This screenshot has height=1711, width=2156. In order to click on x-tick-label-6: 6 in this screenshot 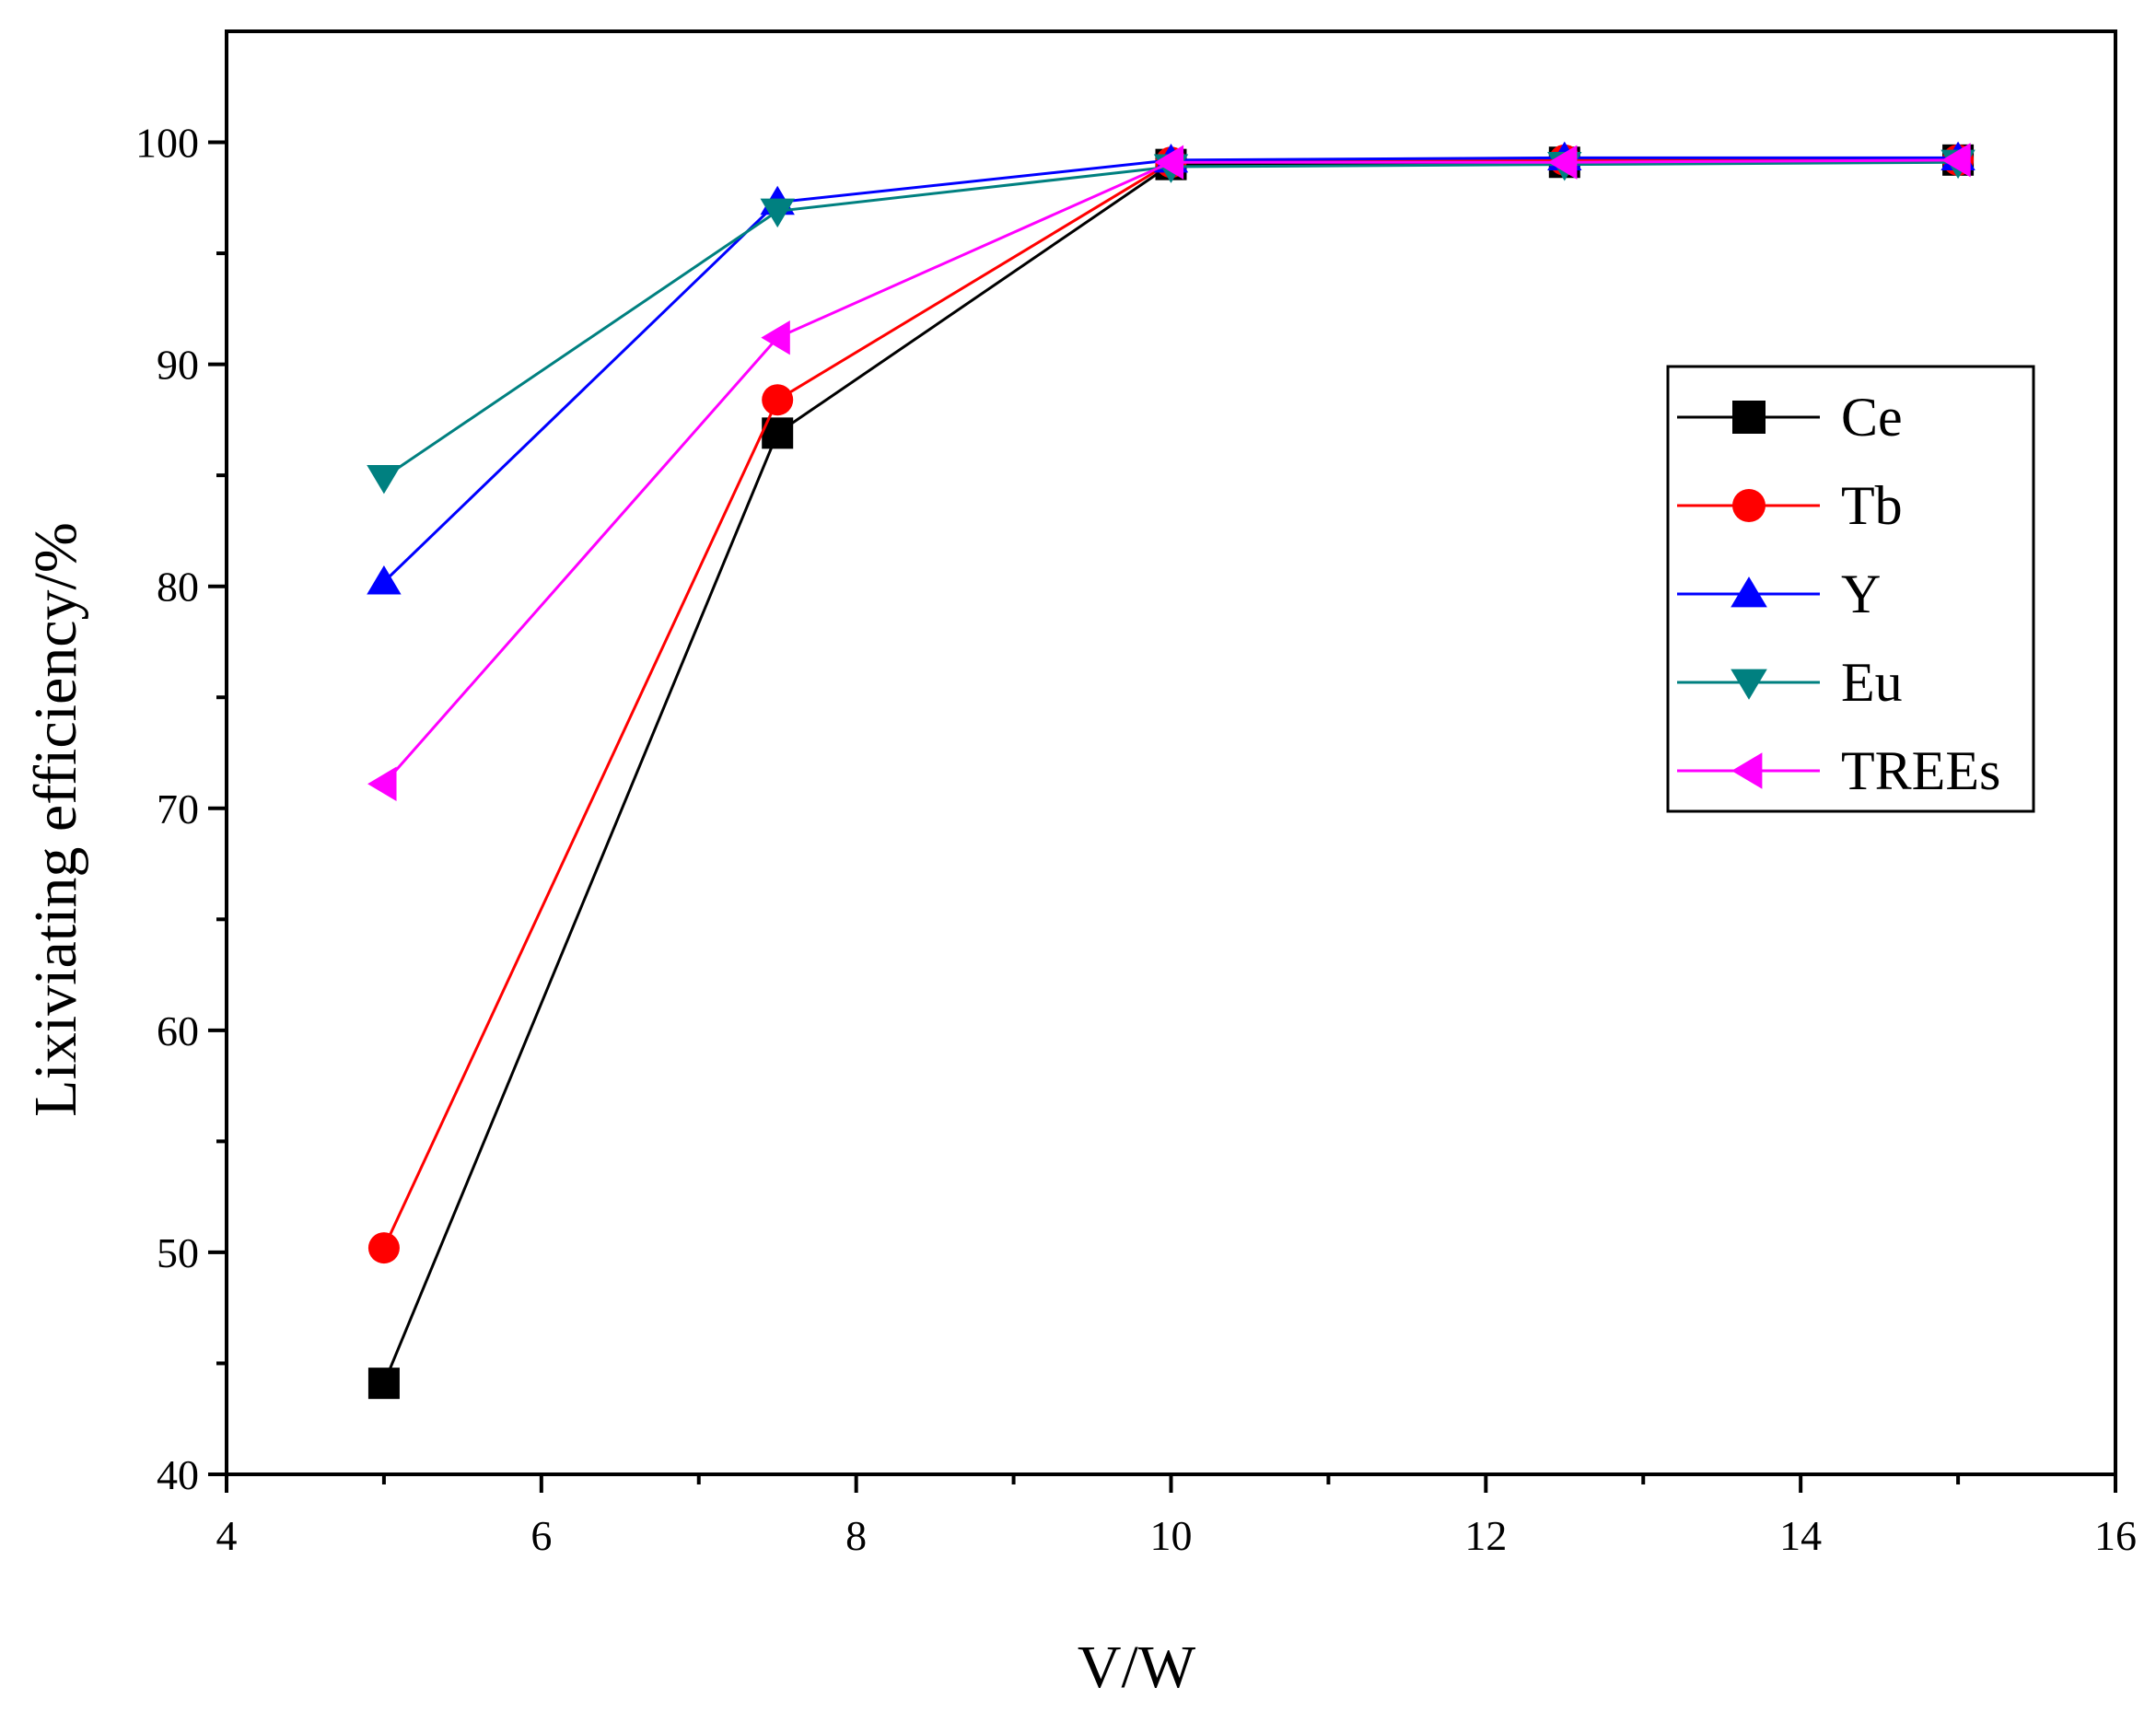, I will do `click(541, 1535)`.